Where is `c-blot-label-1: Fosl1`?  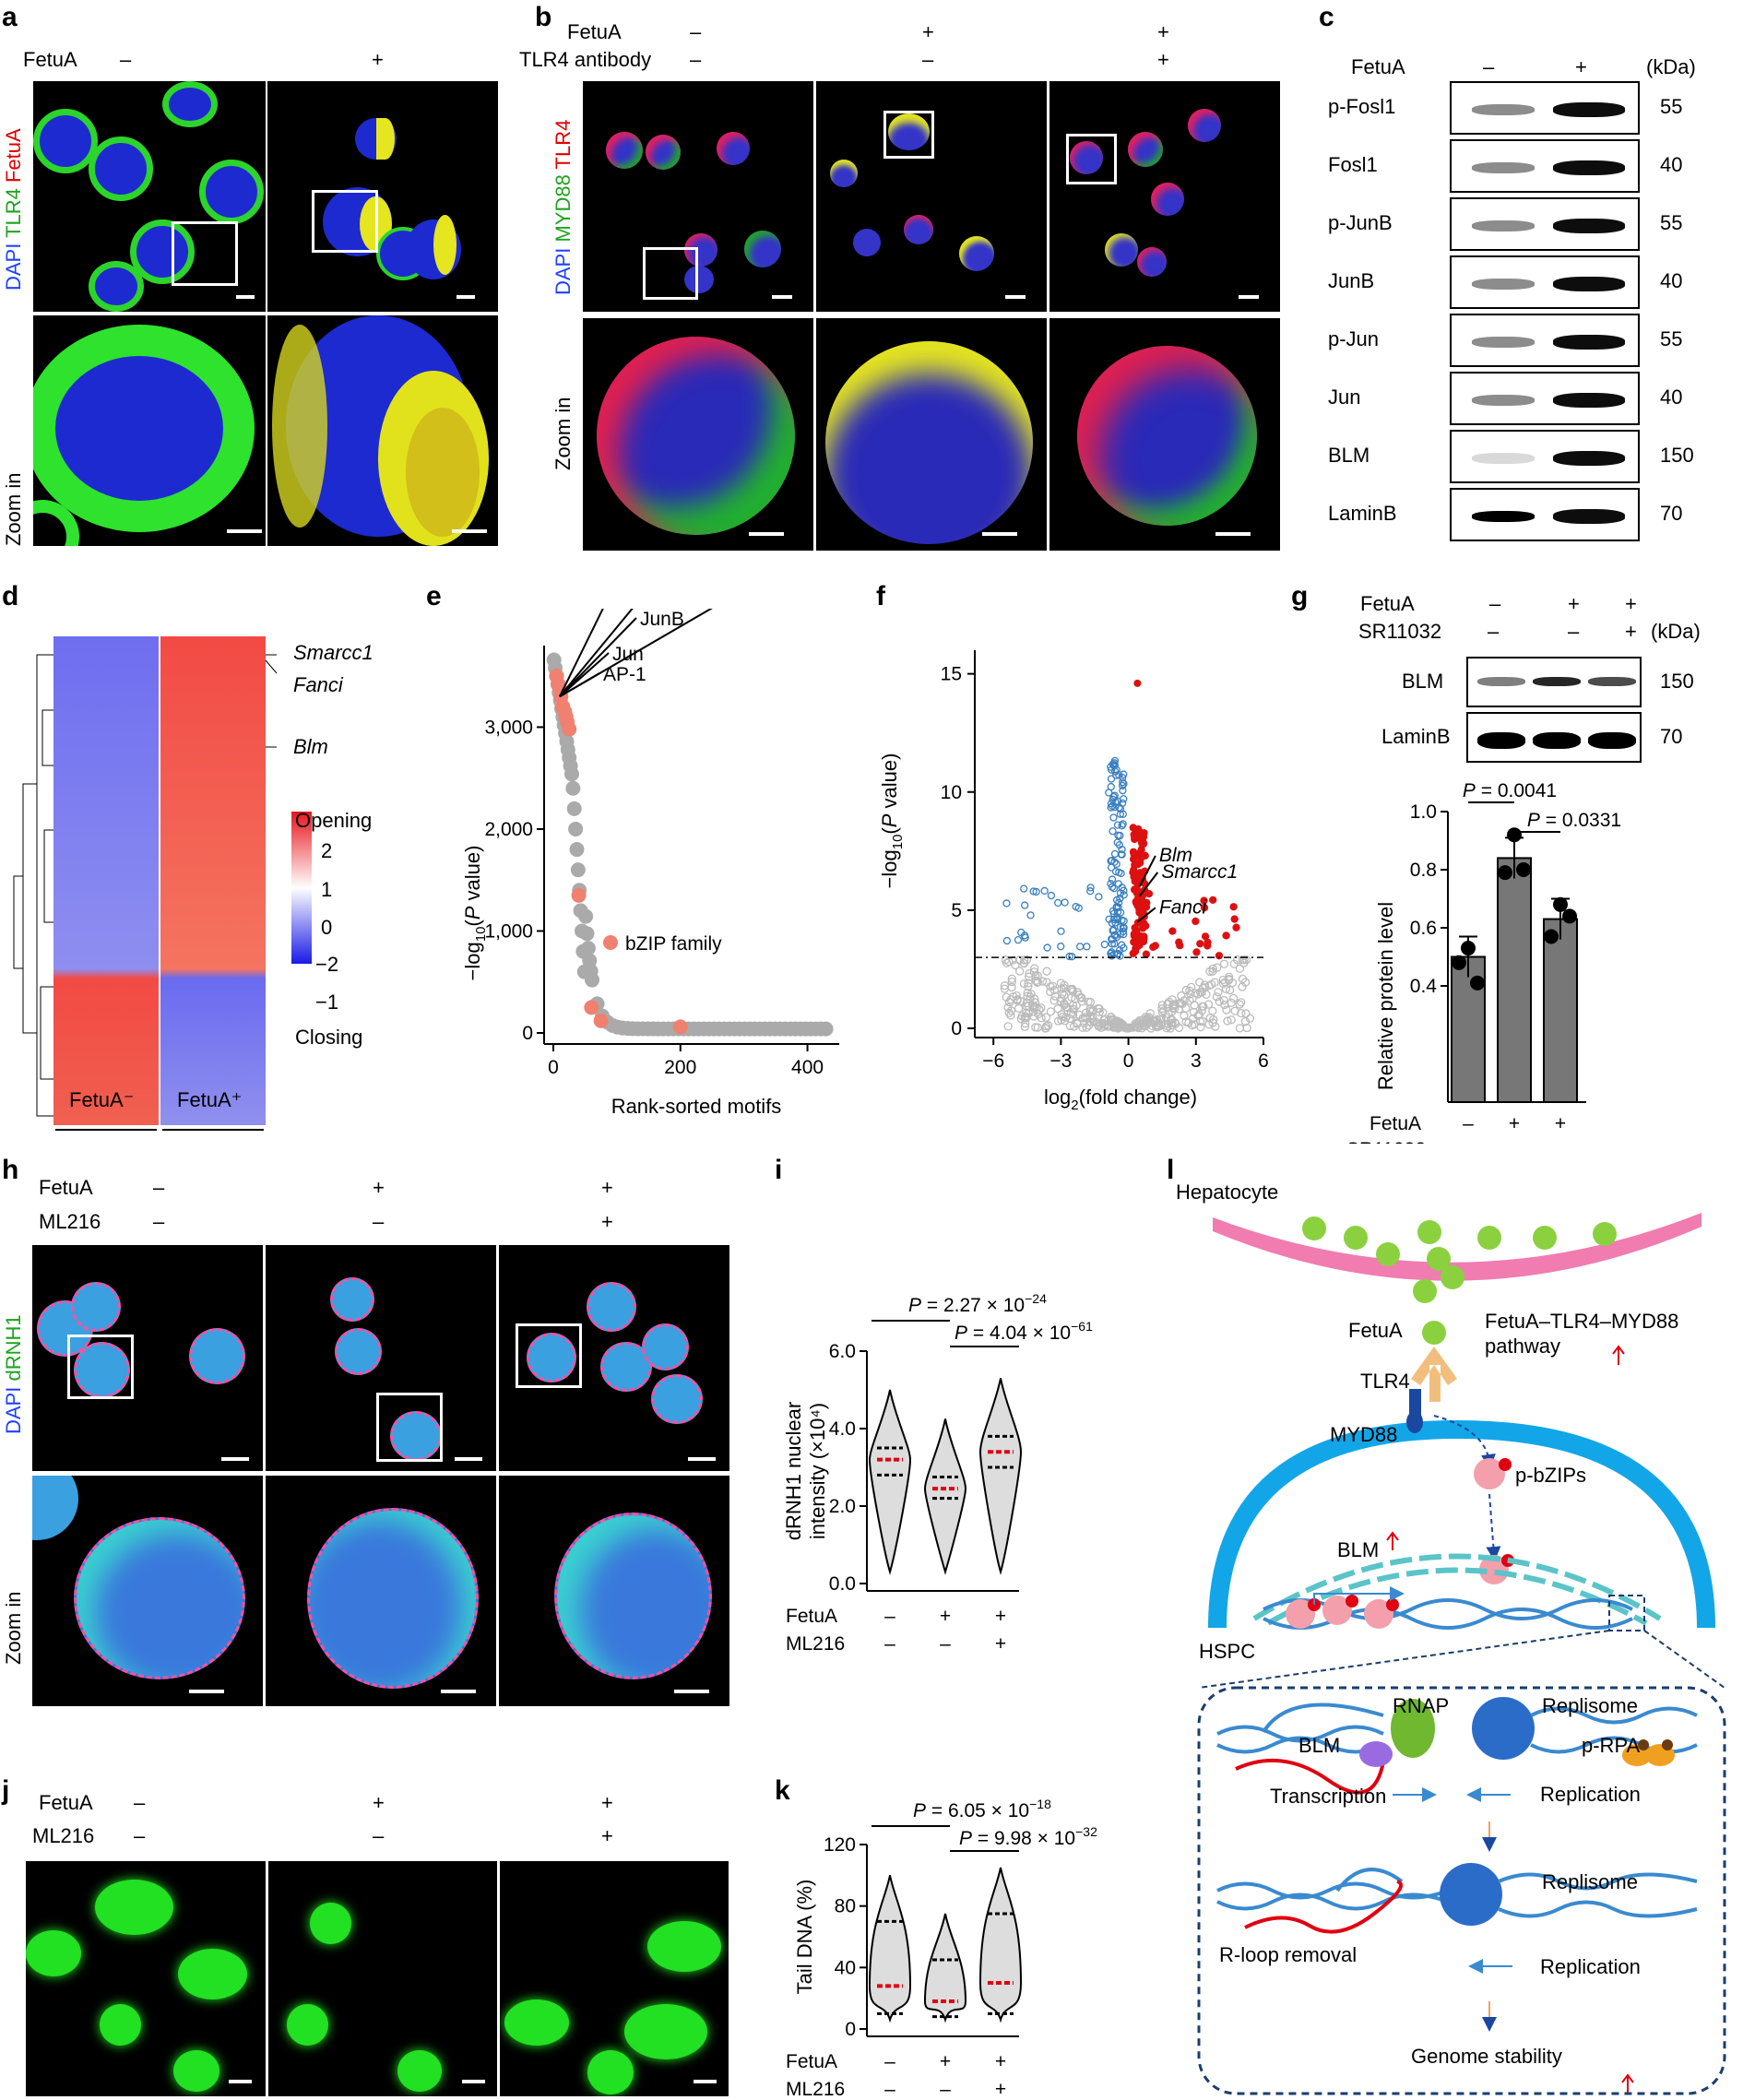
c-blot-label-1: Fosl1 is located at coordinates (1353, 164).